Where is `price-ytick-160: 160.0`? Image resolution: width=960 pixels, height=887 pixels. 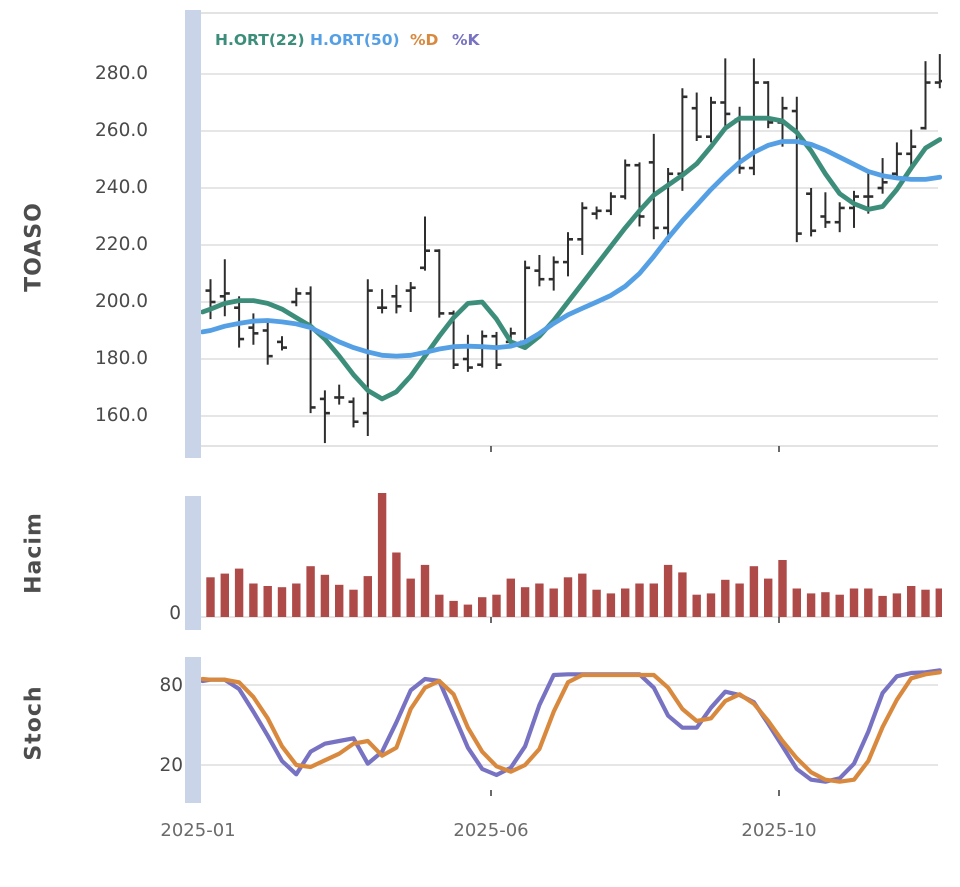 price-ytick-160: 160.0 is located at coordinates (121, 415).